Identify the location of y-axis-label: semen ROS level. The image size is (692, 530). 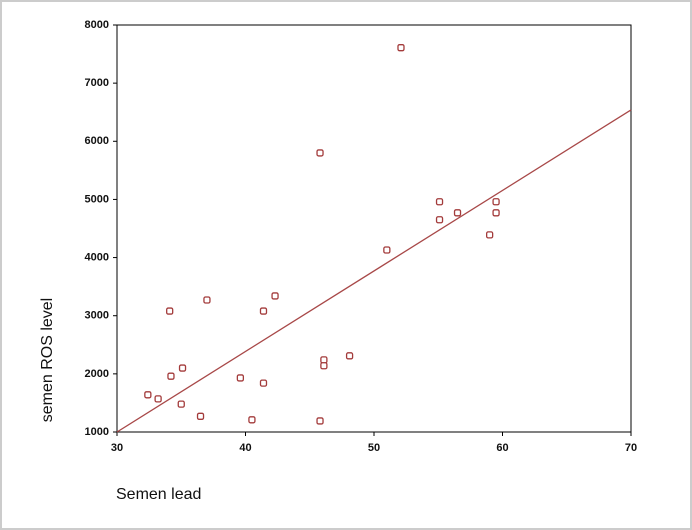
(47, 360).